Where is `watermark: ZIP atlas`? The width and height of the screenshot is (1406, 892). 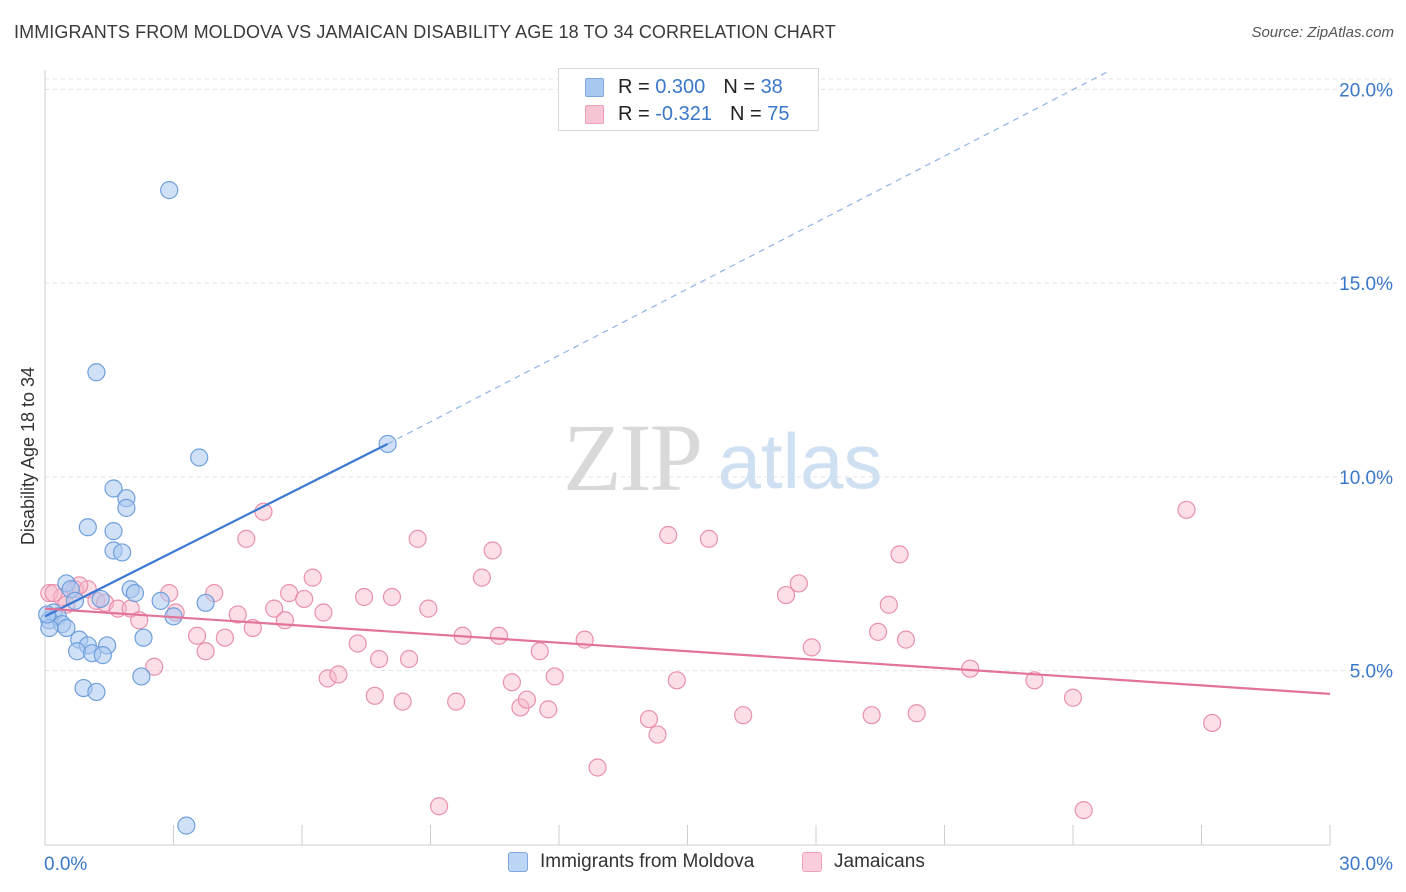 watermark: ZIP atlas is located at coordinates (722, 457).